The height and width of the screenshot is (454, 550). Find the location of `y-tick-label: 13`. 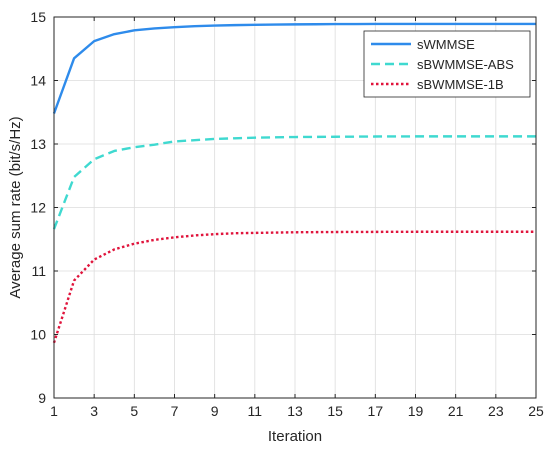

y-tick-label: 13 is located at coordinates (38, 144).